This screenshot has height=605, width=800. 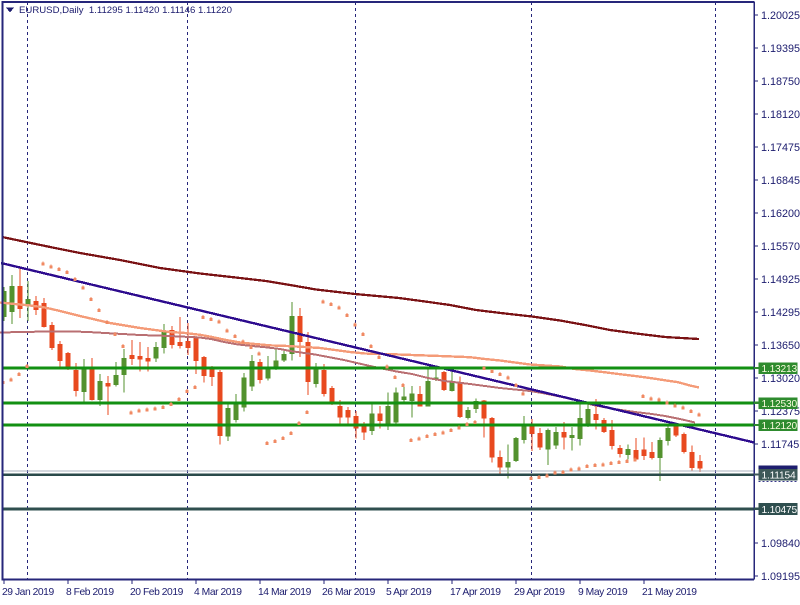 I want to click on svg-text: 1.16200, so click(x=780, y=214).